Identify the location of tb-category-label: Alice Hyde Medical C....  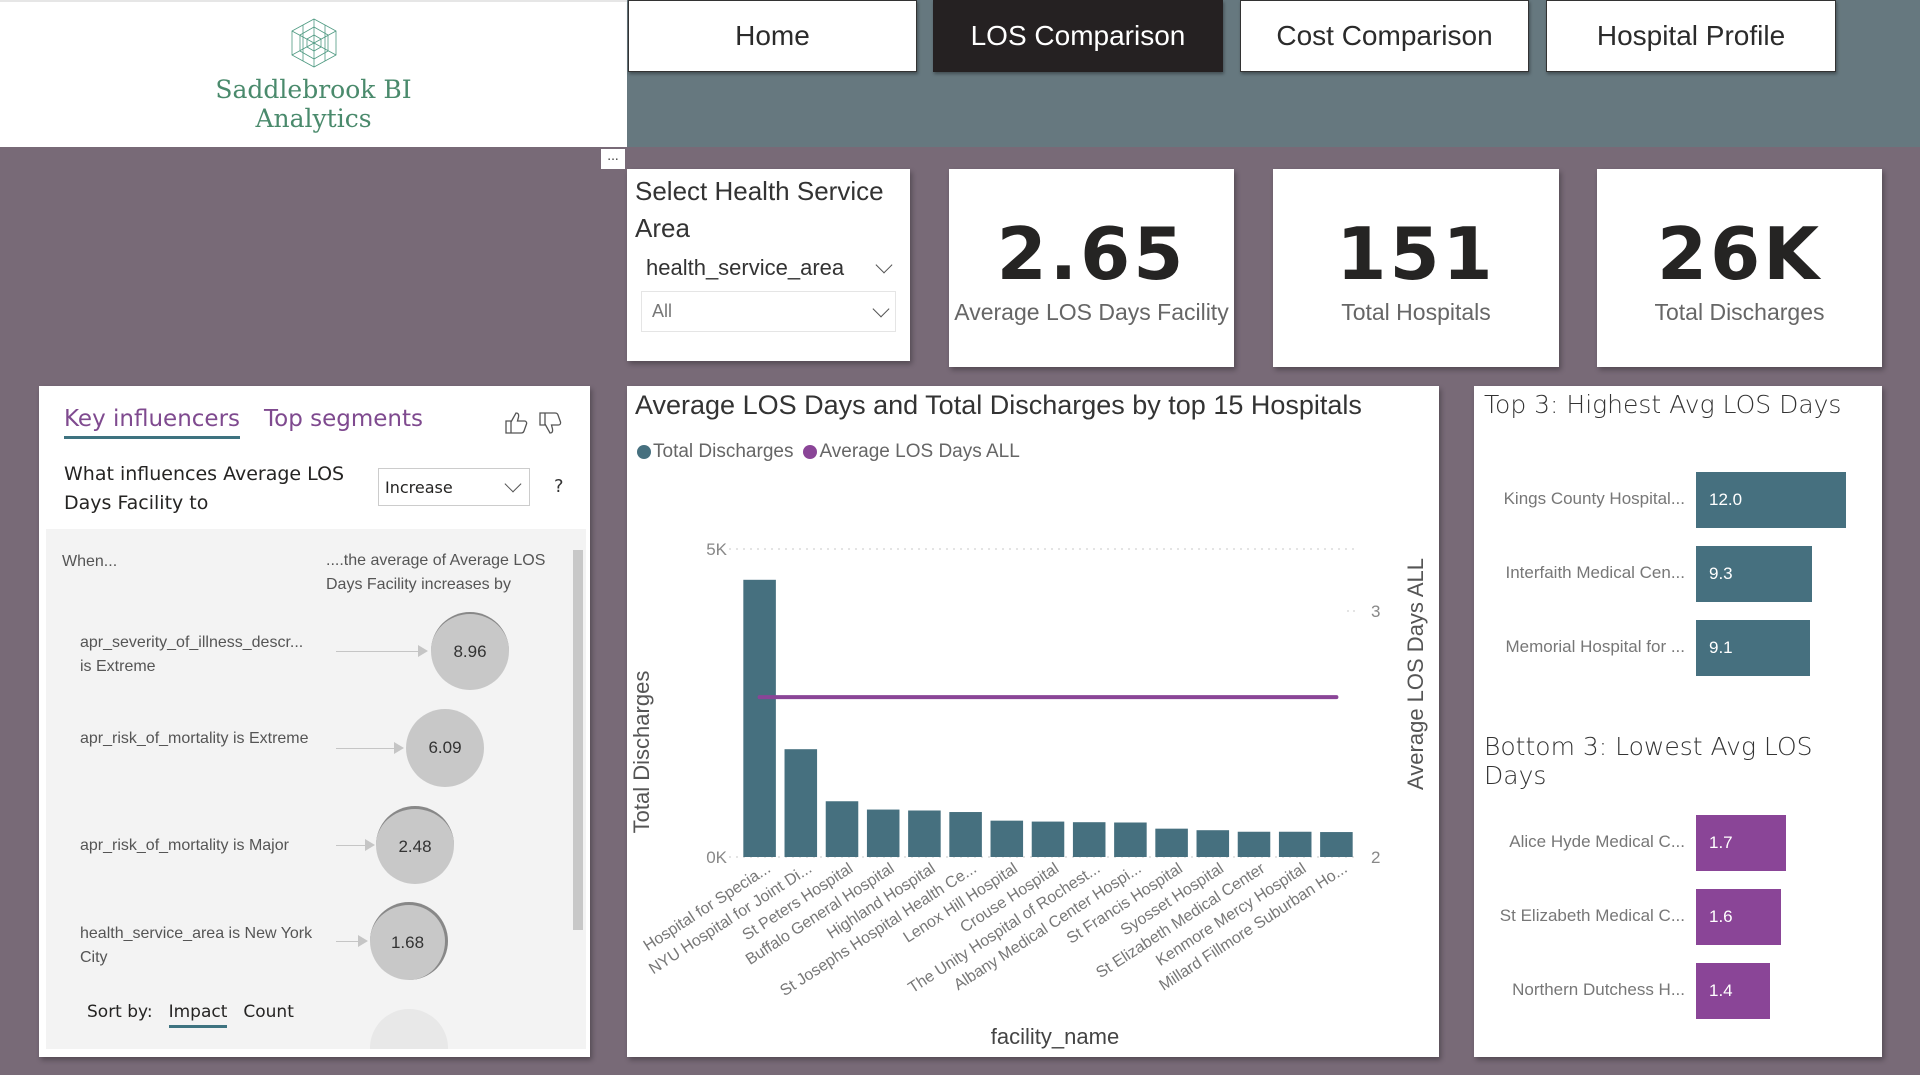
(1597, 841).